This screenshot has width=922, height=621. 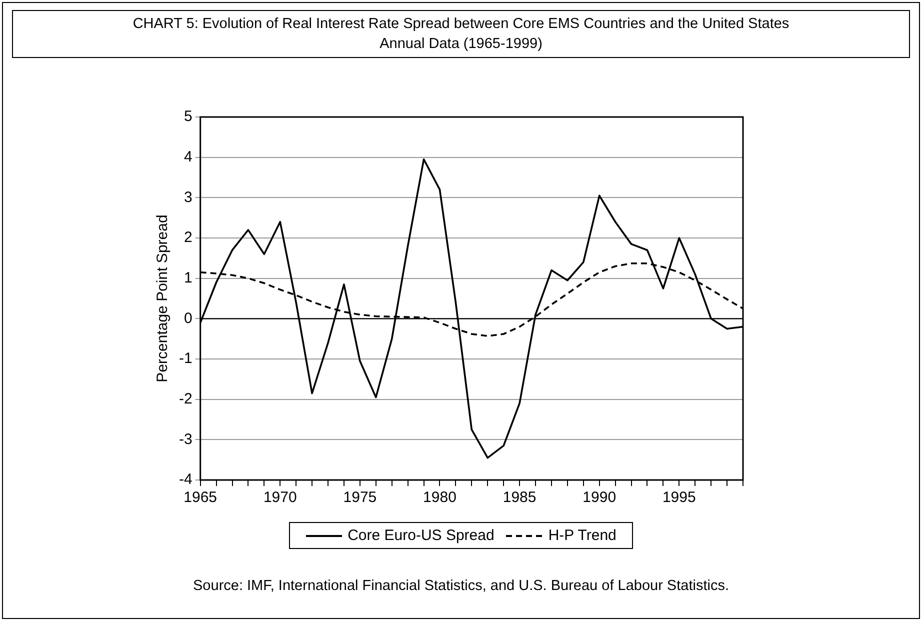 I want to click on y-tick-label: 1, so click(x=188, y=277).